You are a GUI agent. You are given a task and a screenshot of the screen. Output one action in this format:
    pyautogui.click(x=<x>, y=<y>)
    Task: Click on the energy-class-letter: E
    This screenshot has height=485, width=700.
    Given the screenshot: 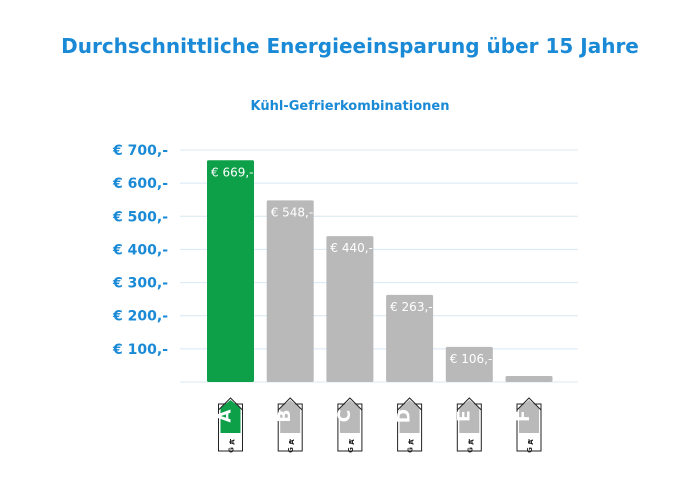 What is the action you would take?
    pyautogui.click(x=464, y=416)
    